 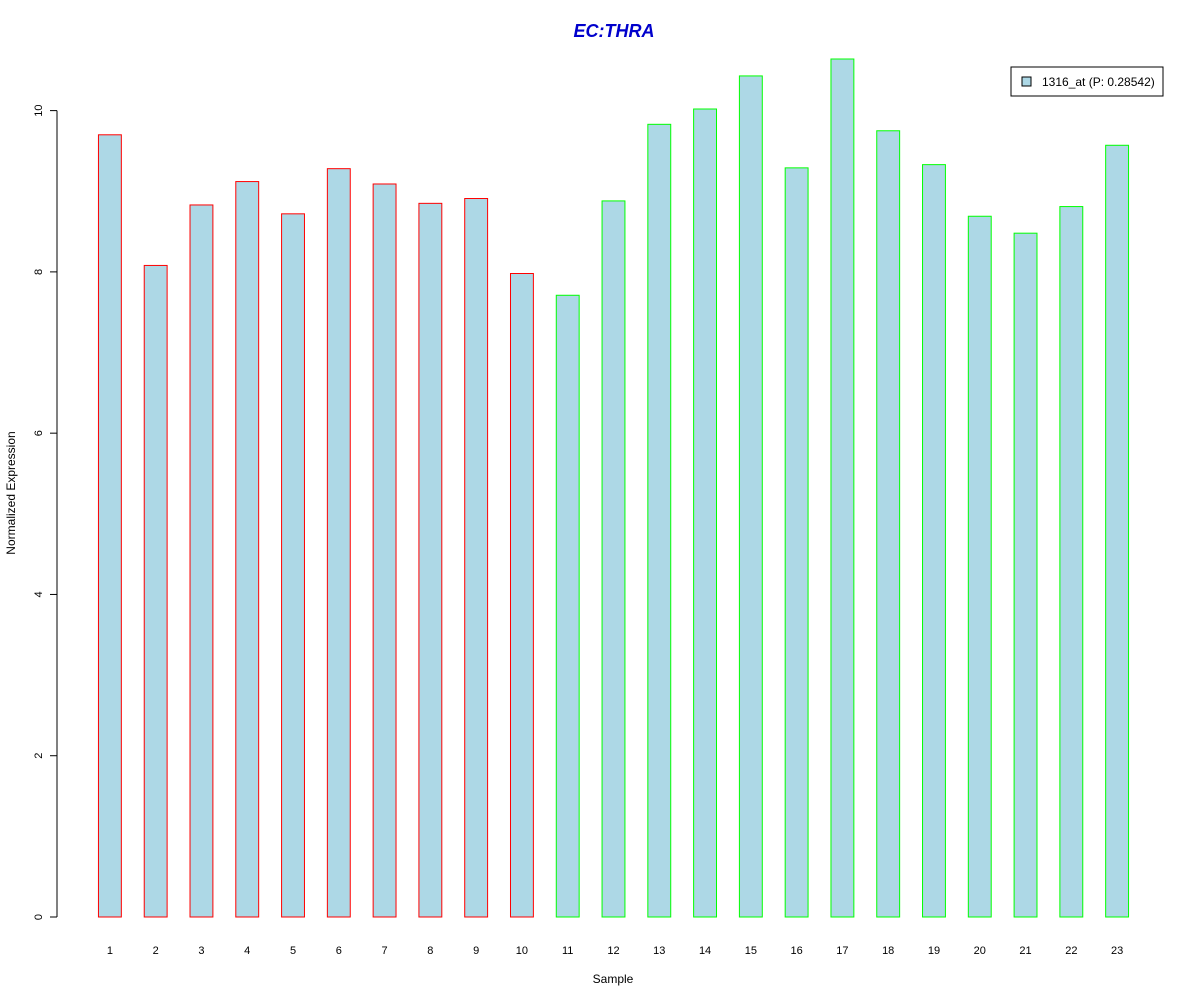 I want to click on y-axis-label: Normalized Expression, so click(x=11, y=492).